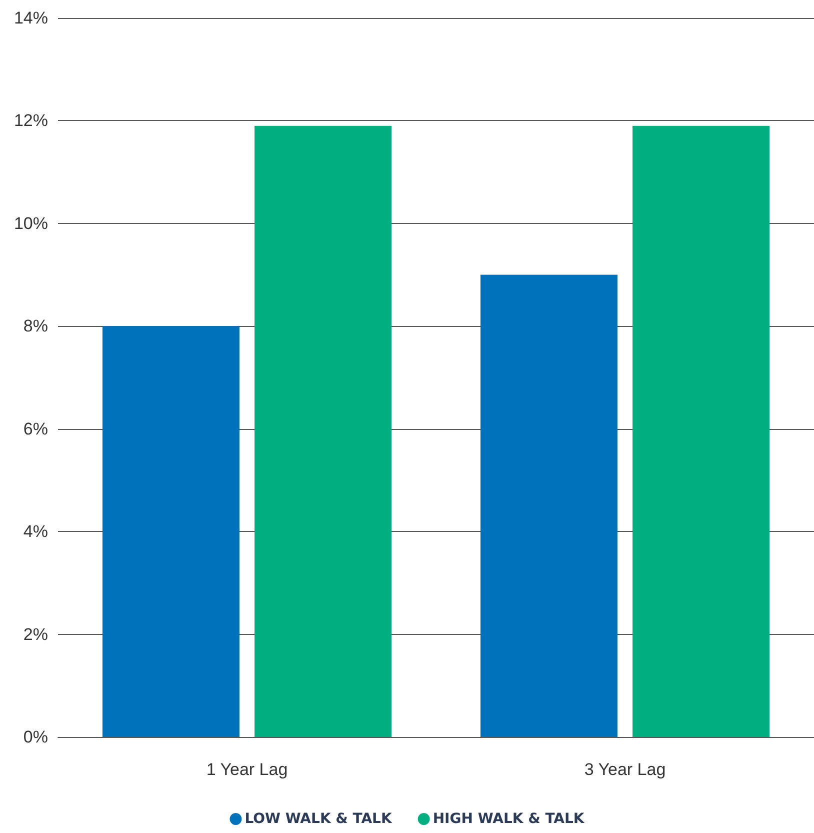  What do you see at coordinates (31, 18) in the screenshot?
I see `y-tick-label: 14%` at bounding box center [31, 18].